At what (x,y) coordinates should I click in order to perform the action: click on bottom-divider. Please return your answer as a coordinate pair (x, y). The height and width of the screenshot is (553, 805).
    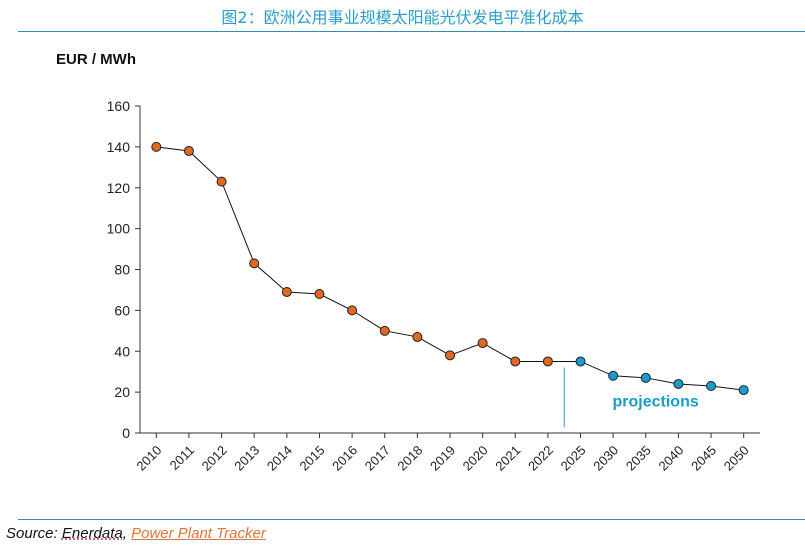
    Looking at the image, I should click on (411, 519).